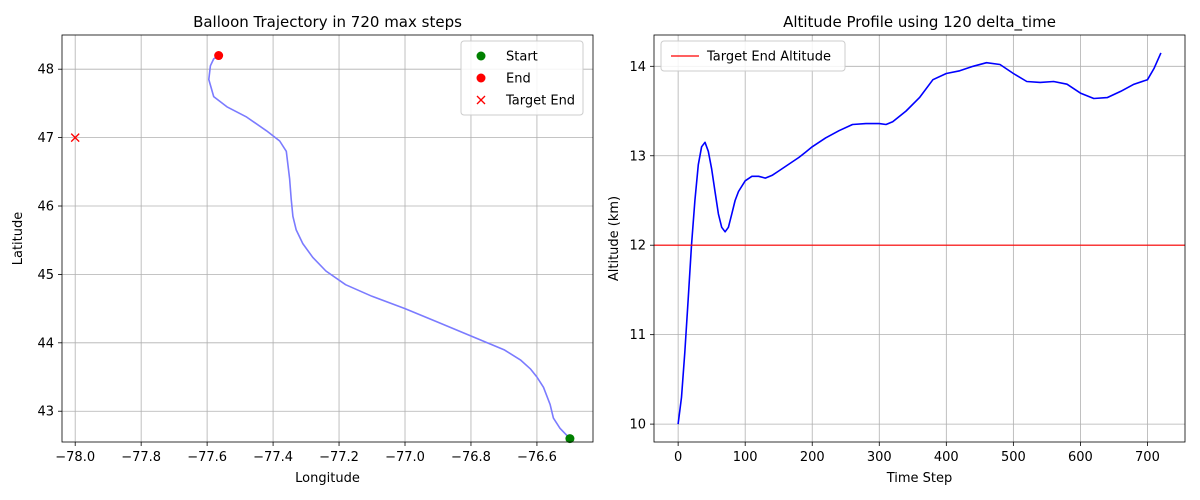  Describe the element at coordinates (879, 457) in the screenshot. I see `altitude-x-tick-label: 300` at that location.